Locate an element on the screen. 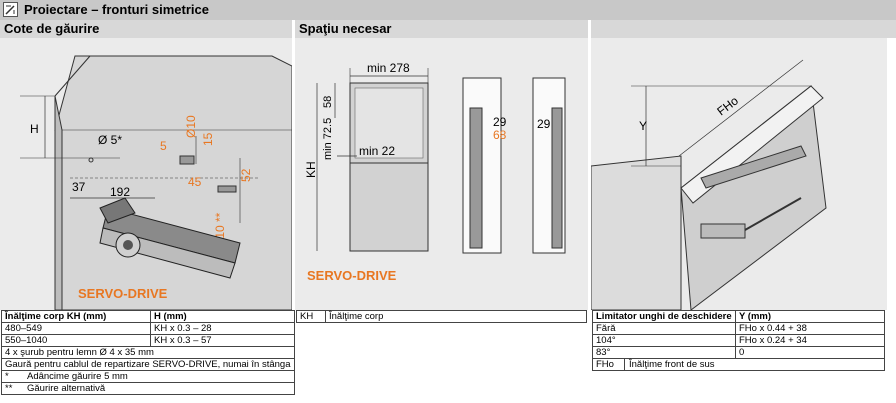 The height and width of the screenshot is (403, 896). dim-d5: Ø 5* is located at coordinates (110, 140).